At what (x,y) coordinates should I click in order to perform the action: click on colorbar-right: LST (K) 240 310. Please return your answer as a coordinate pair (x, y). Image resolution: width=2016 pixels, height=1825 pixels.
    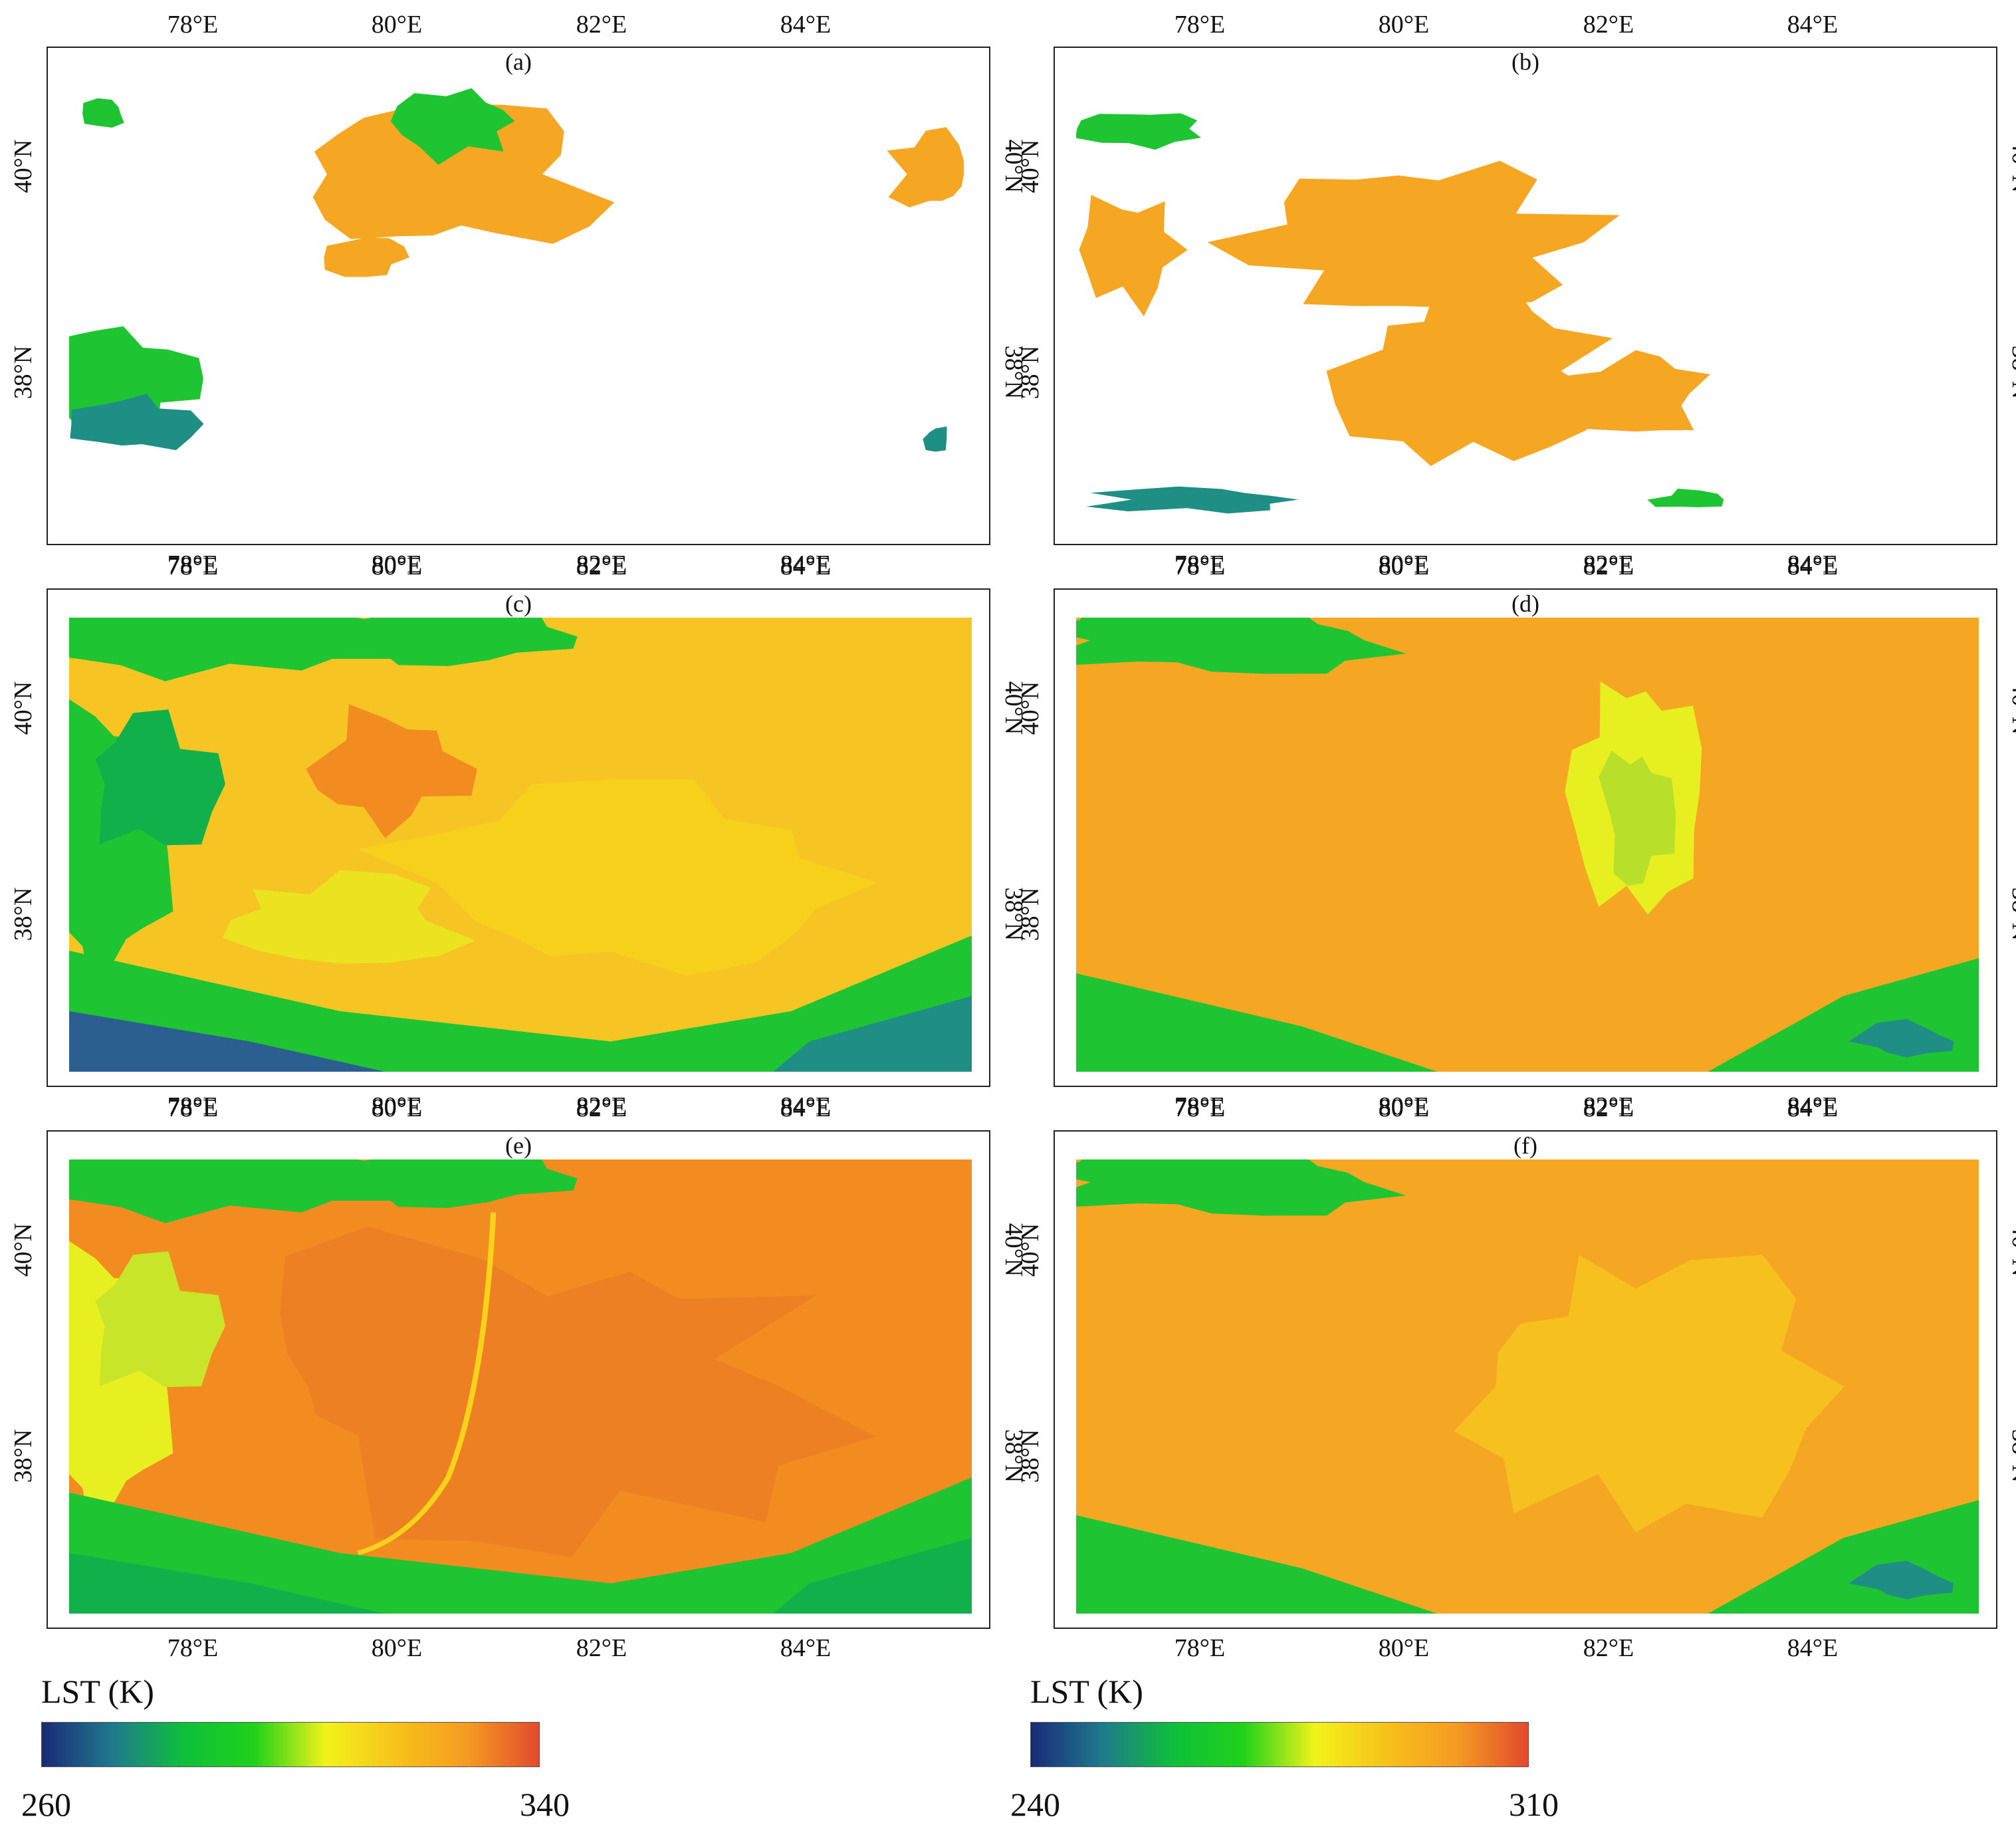
    Looking at the image, I should click on (1286, 1748).